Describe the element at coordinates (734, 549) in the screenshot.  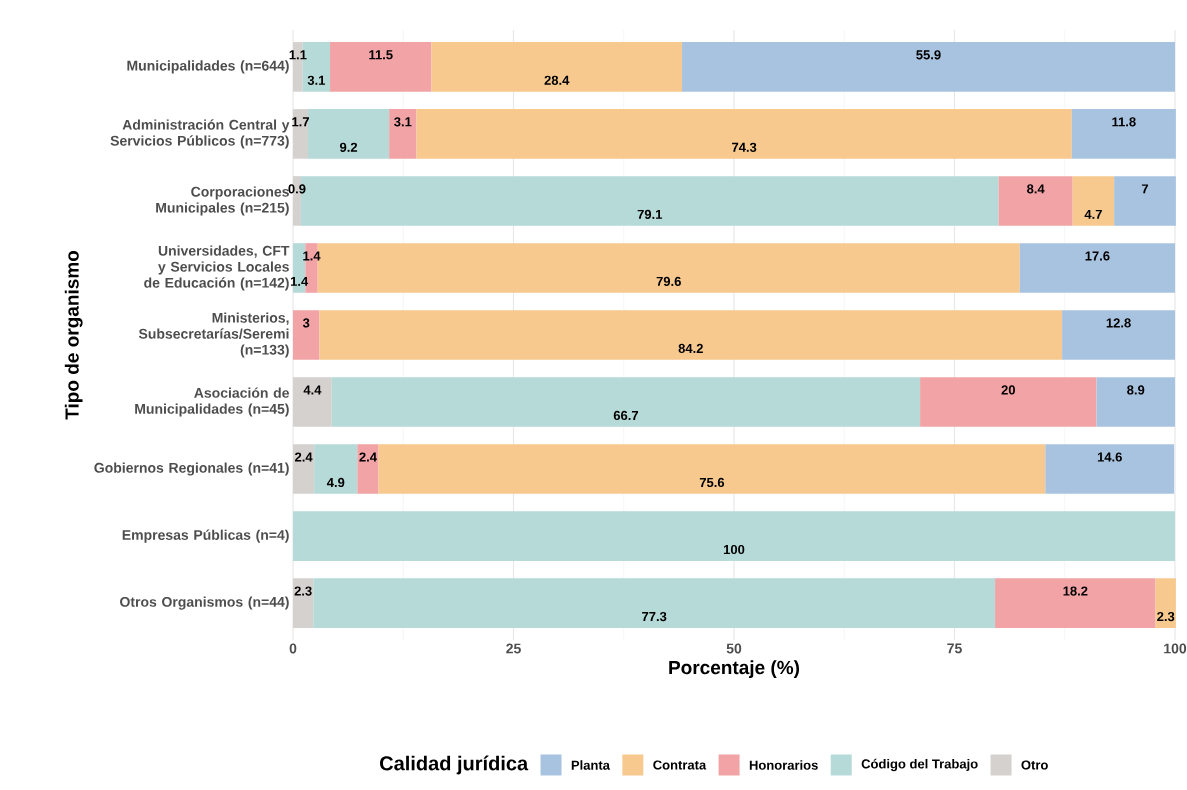
I see `data-label: 100` at that location.